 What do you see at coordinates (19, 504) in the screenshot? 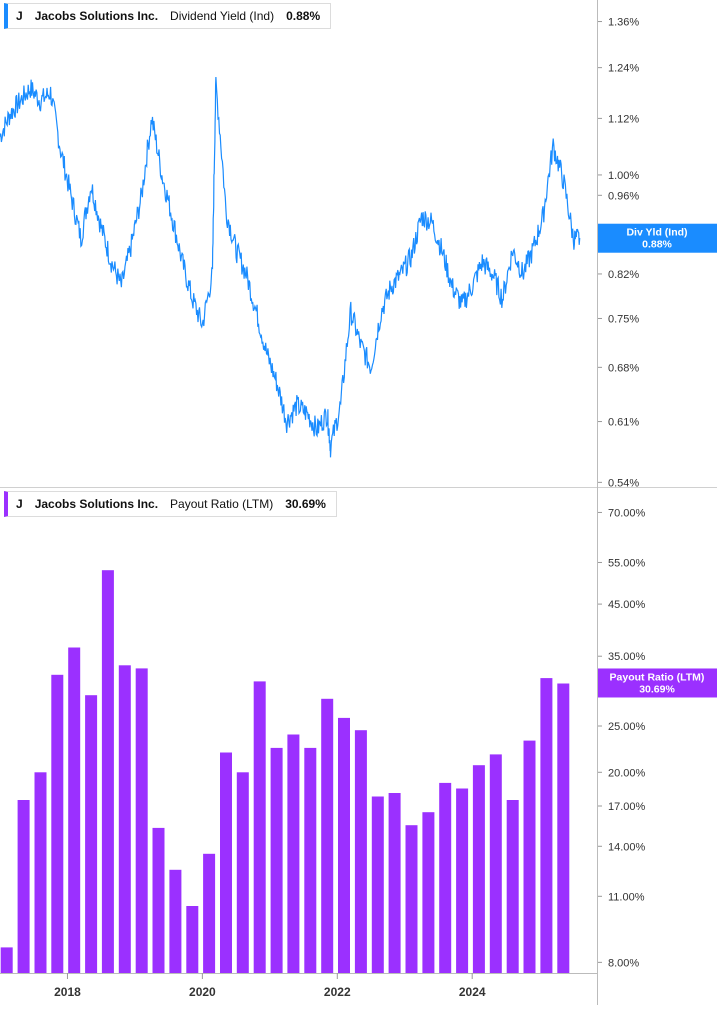
I see `payout-legend-ticker: J` at bounding box center [19, 504].